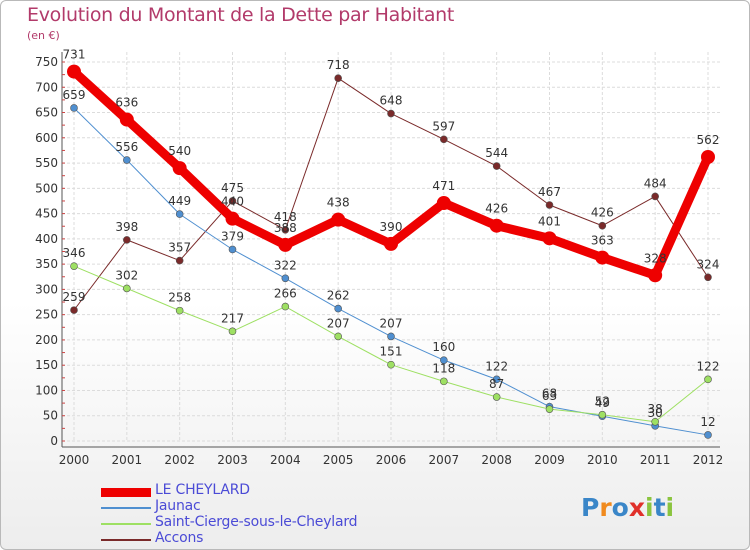 The height and width of the screenshot is (550, 750). Describe the element at coordinates (46, 163) in the screenshot. I see `y-tick-label: 550` at that location.